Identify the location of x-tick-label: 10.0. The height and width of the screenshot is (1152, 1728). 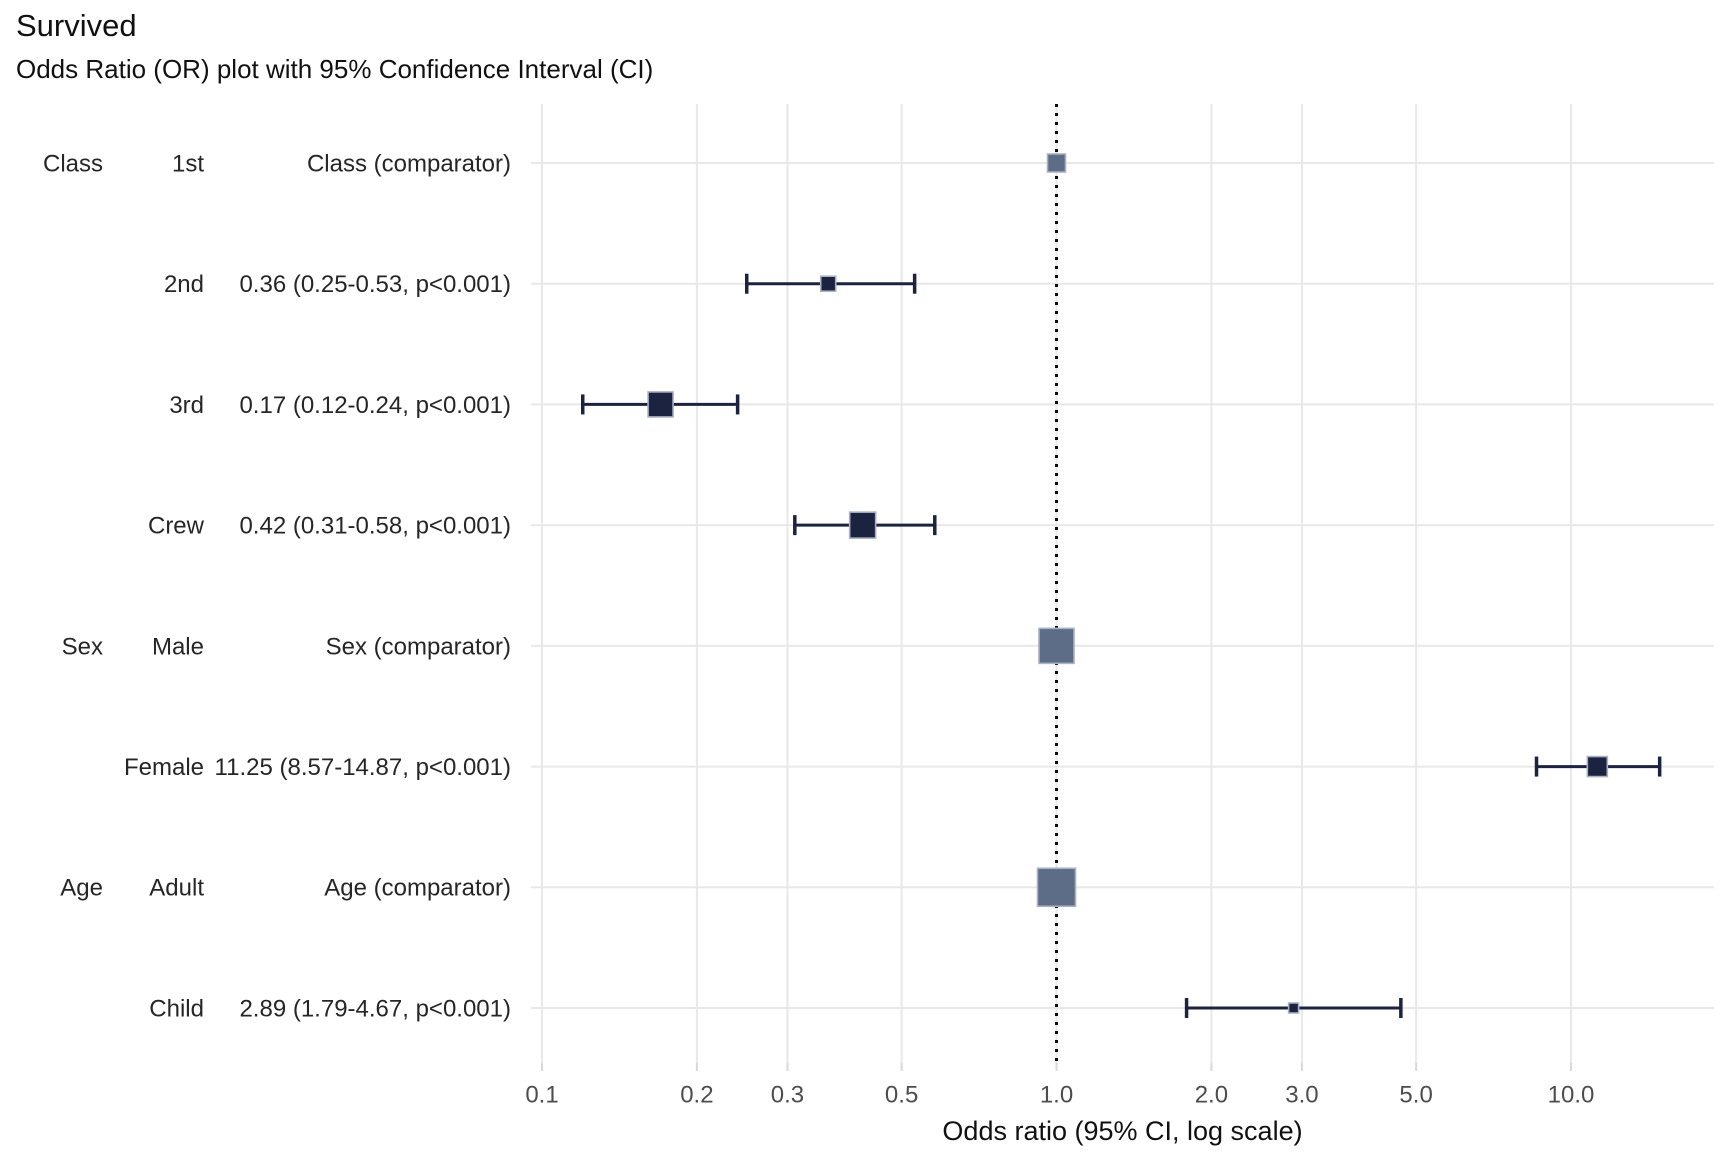
(1571, 1094).